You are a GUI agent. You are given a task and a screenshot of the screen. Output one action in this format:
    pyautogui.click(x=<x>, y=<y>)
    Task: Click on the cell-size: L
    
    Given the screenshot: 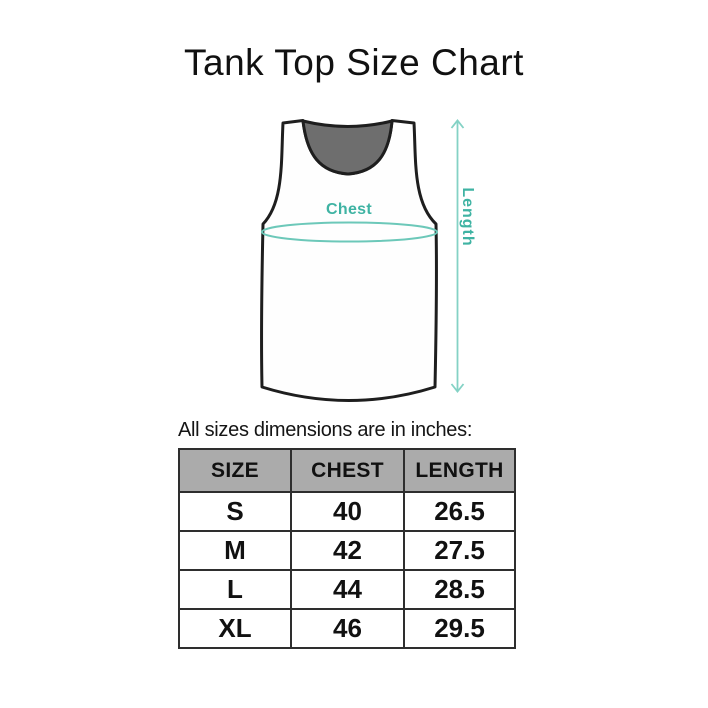 What is the action you would take?
    pyautogui.click(x=235, y=589)
    